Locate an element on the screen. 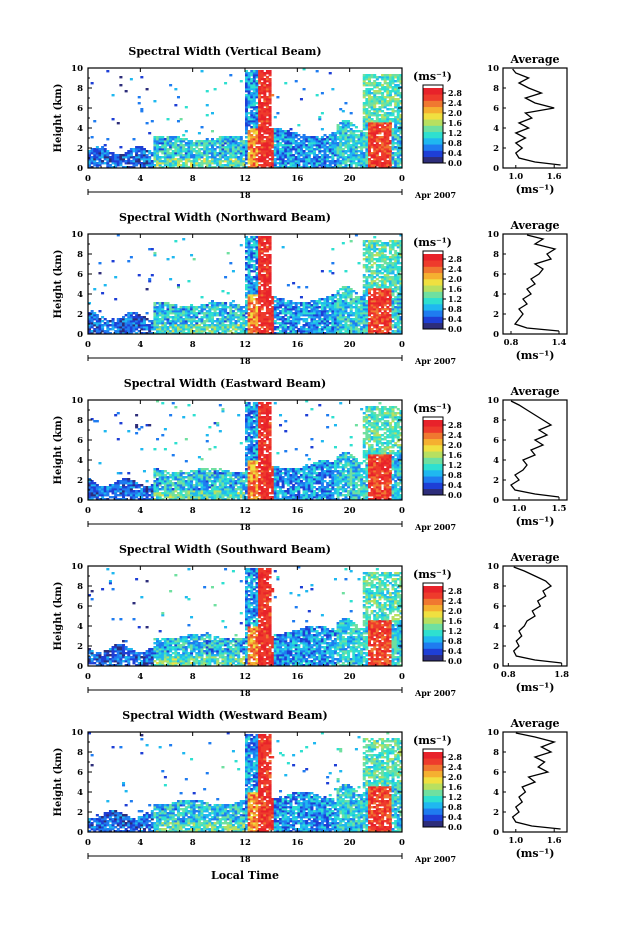  panel-title: Spectral Width (Eastward Beam) is located at coordinates (225, 383).